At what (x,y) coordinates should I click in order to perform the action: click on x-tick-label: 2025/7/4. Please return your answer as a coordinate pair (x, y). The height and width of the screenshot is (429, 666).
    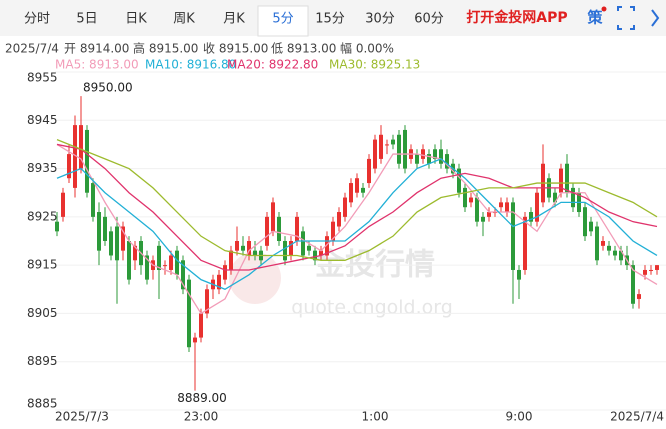
    Looking at the image, I should click on (637, 417).